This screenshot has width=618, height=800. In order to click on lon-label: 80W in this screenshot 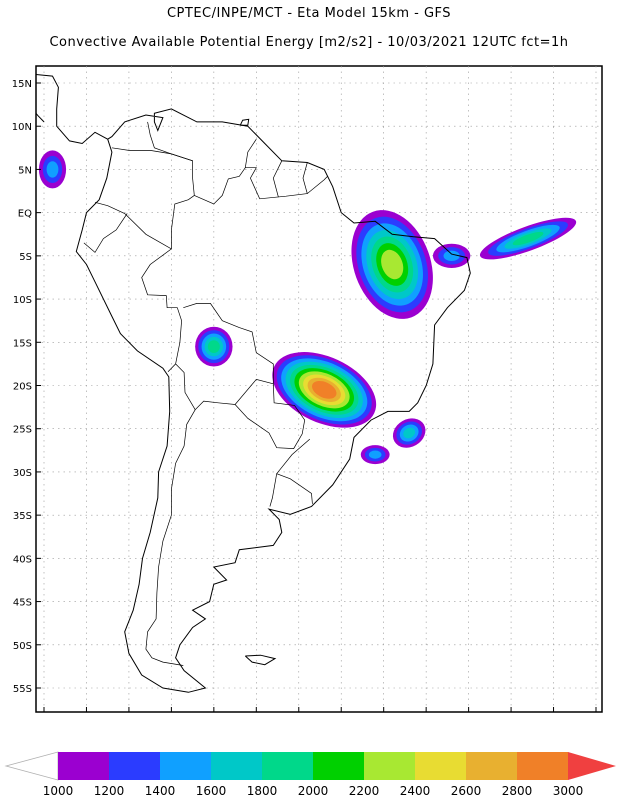, I will do `click(86, 719)`.